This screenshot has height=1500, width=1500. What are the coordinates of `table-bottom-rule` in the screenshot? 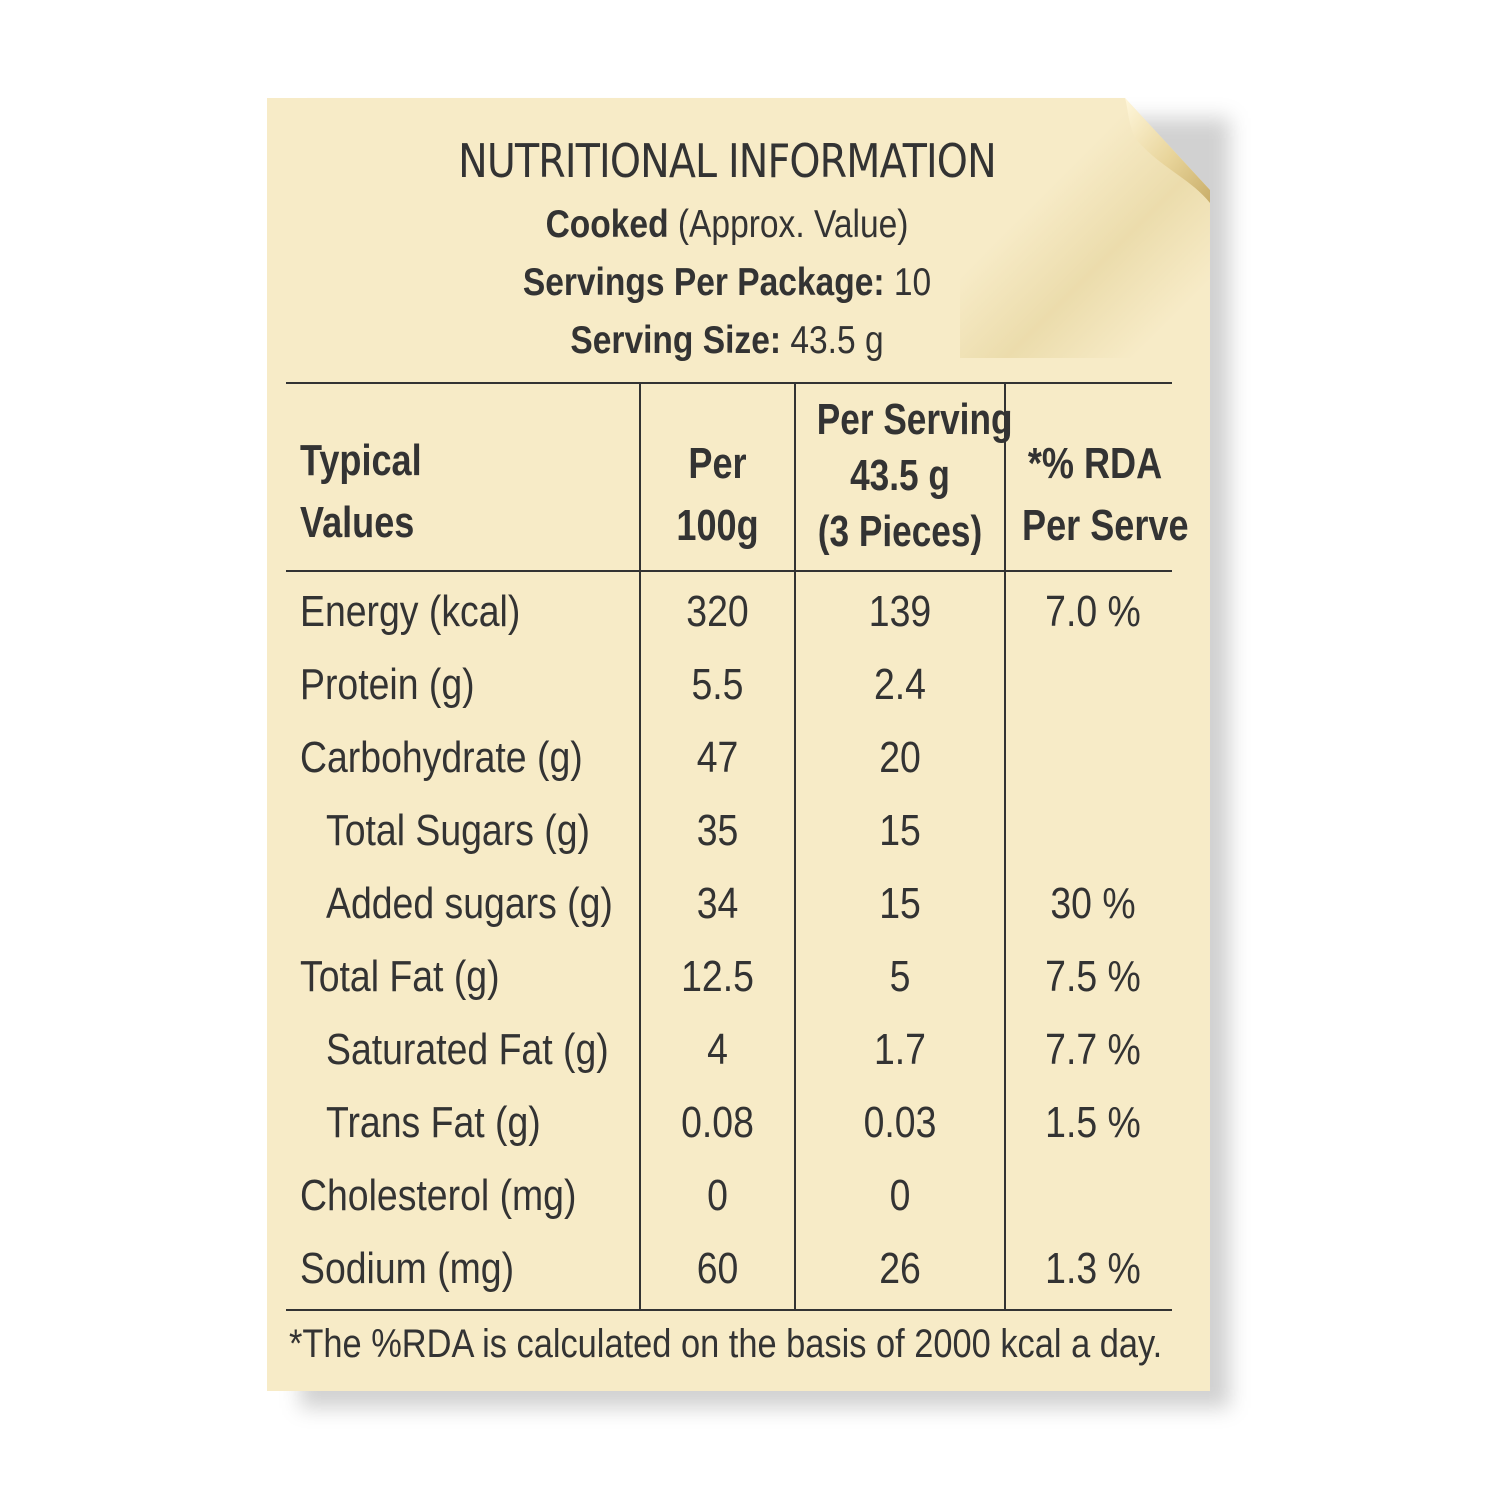 It's located at (729, 1310).